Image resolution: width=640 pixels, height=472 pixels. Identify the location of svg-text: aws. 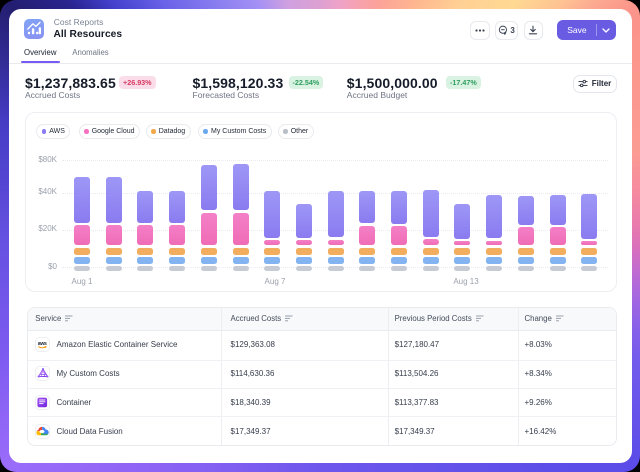
(42, 344).